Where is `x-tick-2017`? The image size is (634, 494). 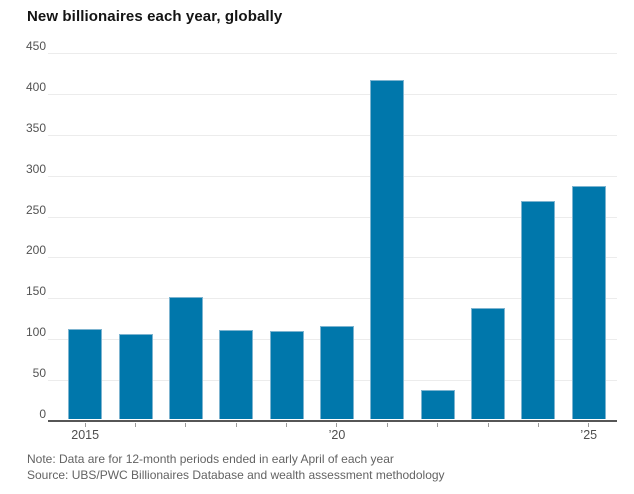 x-tick-2017 is located at coordinates (186, 425).